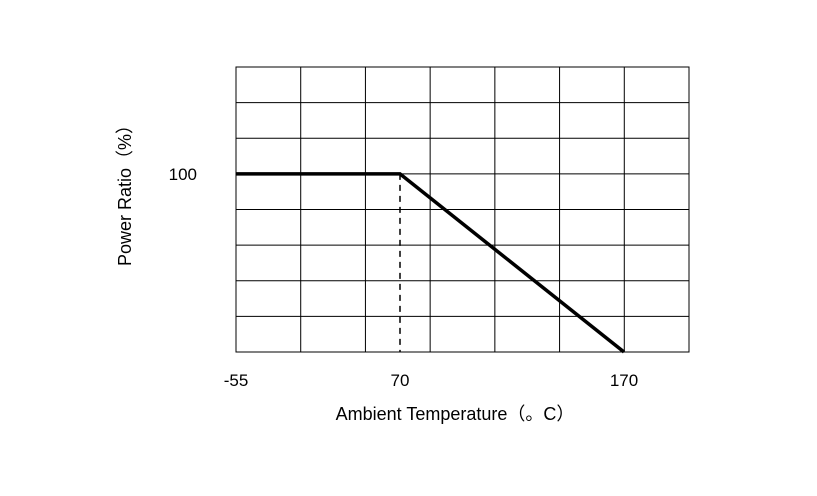  I want to click on x-tick-label: -55, so click(236, 380).